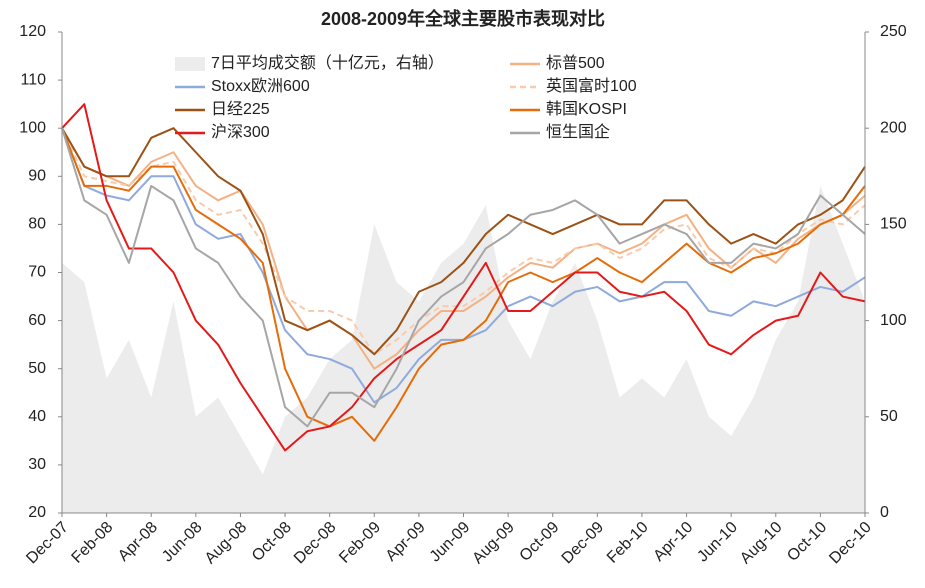  Describe the element at coordinates (450, 542) in the screenshot. I see `x-tick-label: Jun-09` at that location.